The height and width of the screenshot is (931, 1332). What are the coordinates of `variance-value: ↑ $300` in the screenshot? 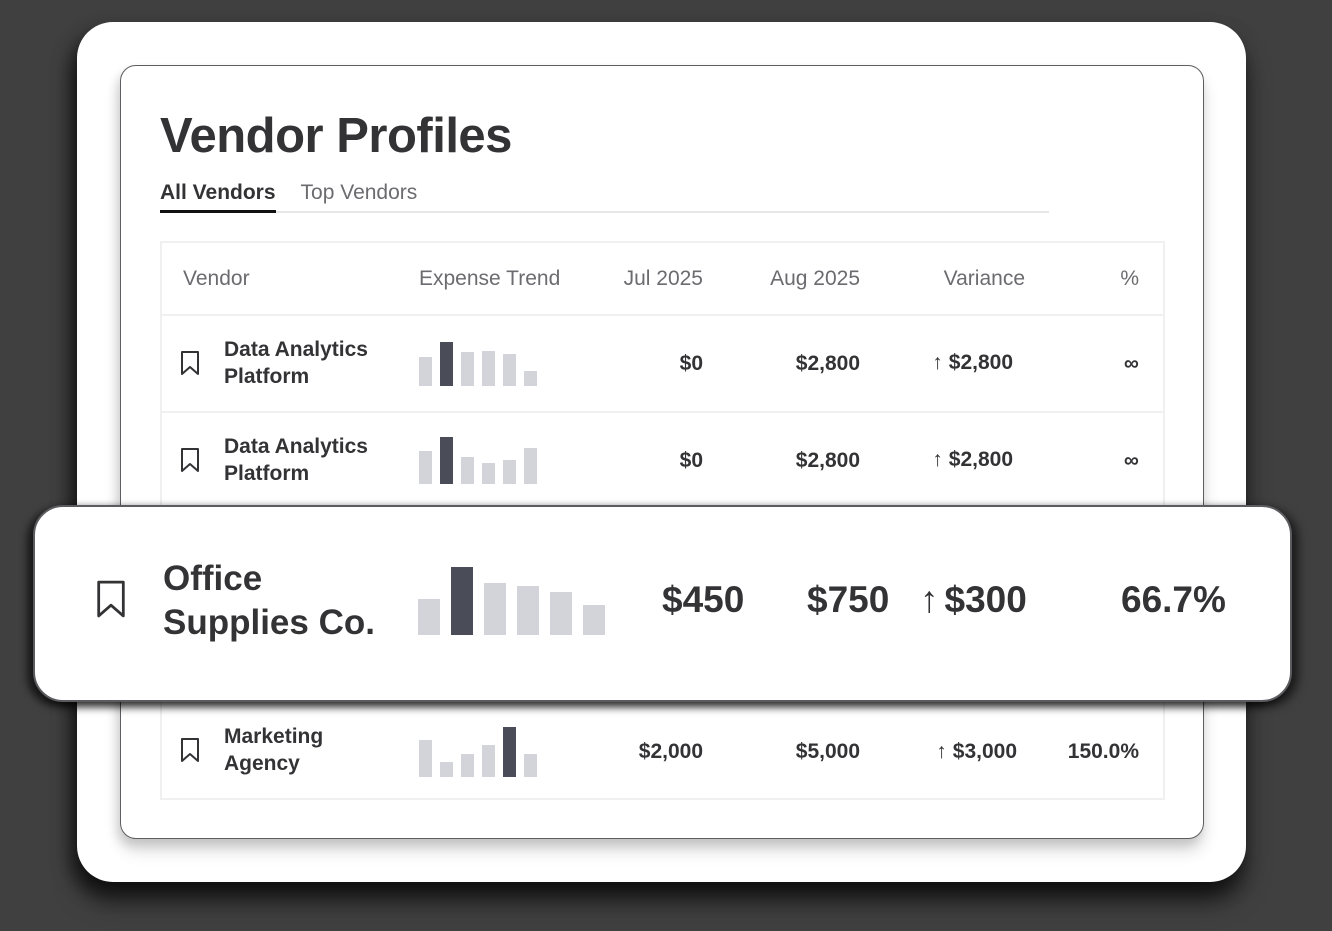 It's located at (973, 599).